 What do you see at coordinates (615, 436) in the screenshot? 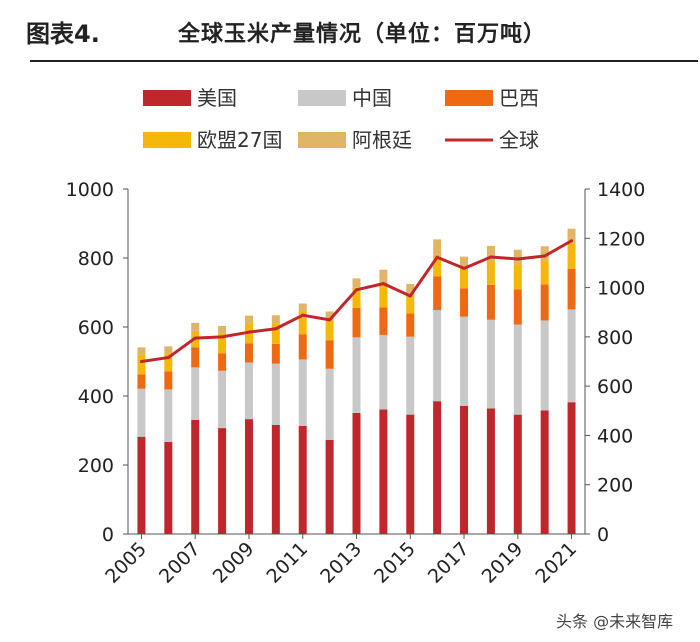
I see `right-tick-label: 400` at bounding box center [615, 436].